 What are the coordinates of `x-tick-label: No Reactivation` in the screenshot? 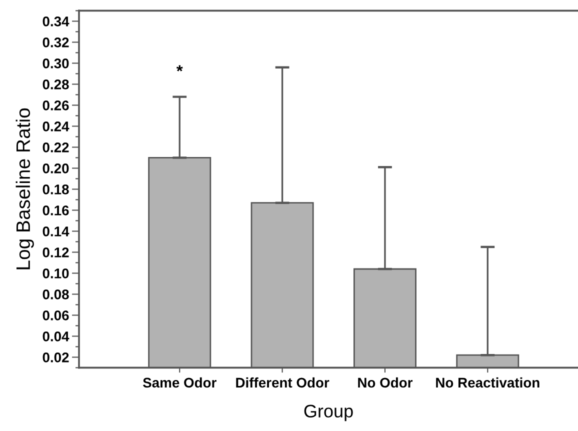 It's located at (488, 382).